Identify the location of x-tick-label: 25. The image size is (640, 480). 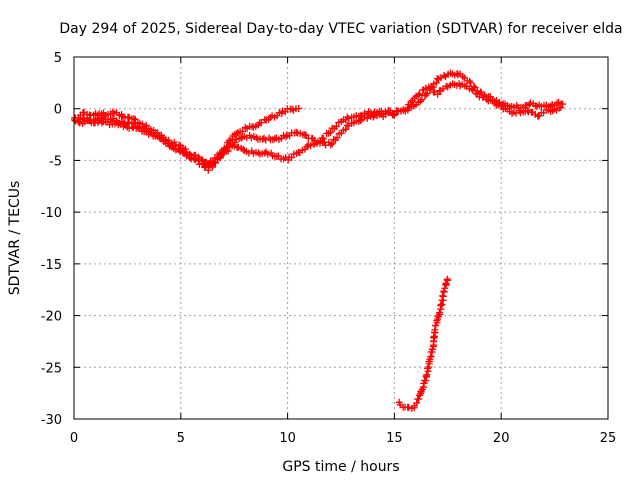
(608, 438).